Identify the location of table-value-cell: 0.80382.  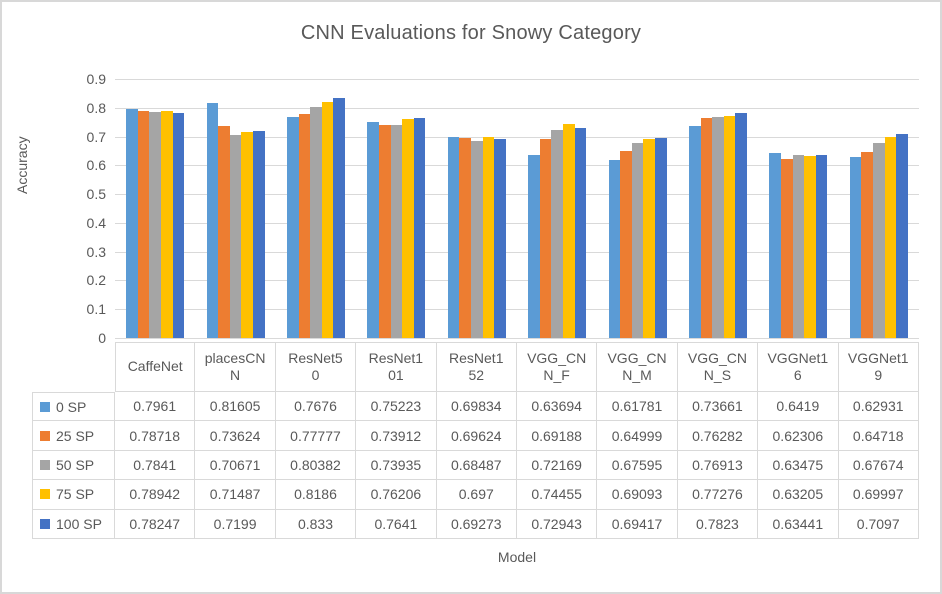
(316, 465).